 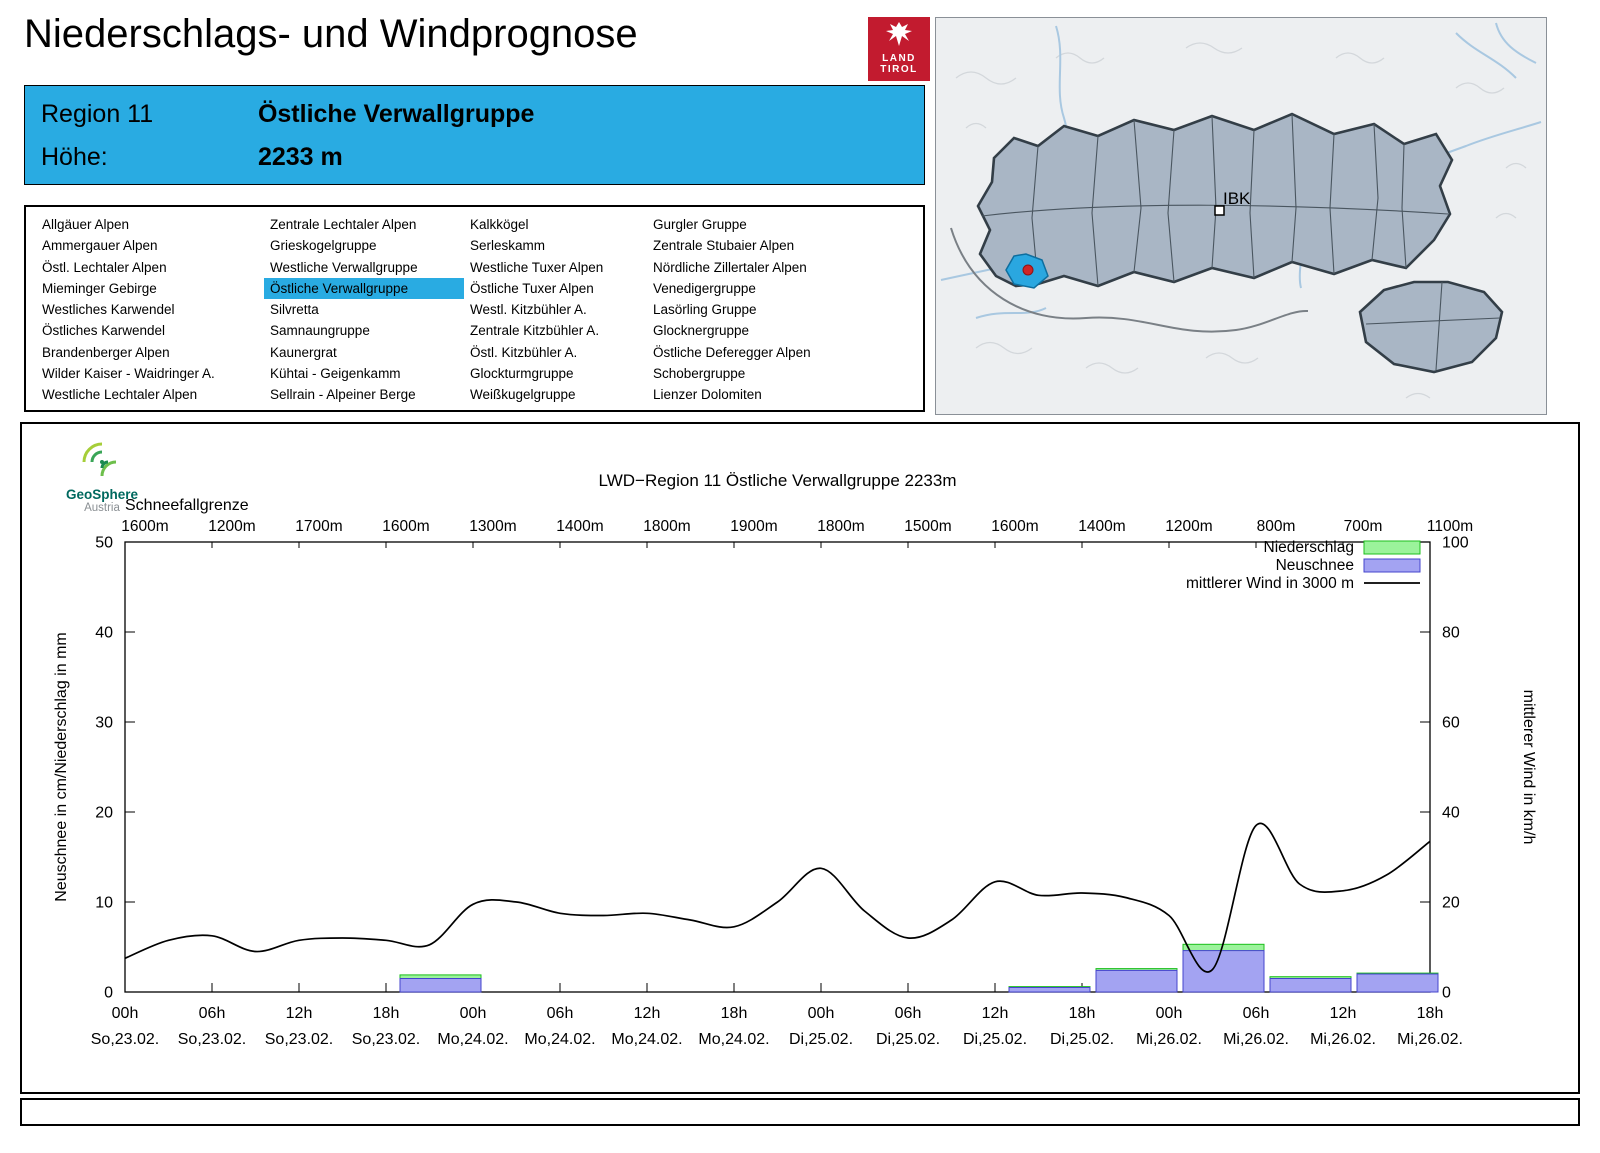 I want to click on region-list-item: Kühtai - Geigenkamm, so click(x=335, y=374).